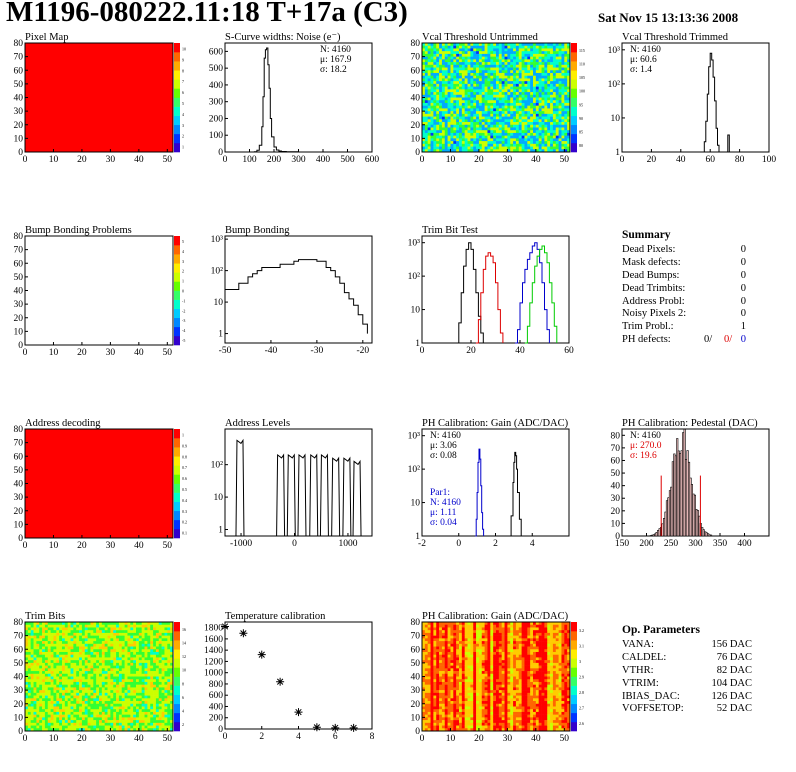 This screenshot has height=772, width=796. What do you see at coordinates (177, 129) in the screenshot?
I see `palette-cell` at bounding box center [177, 129].